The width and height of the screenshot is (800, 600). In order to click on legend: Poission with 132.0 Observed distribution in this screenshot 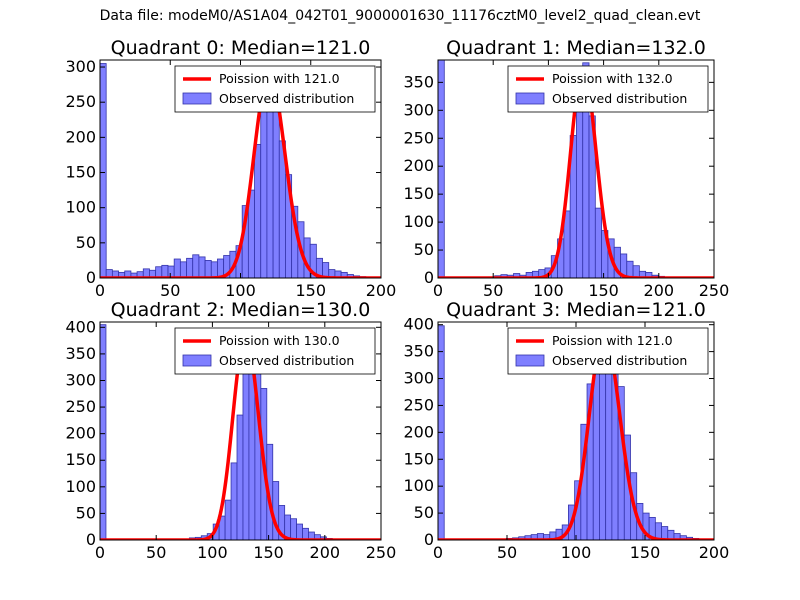, I will do `click(608, 89)`.